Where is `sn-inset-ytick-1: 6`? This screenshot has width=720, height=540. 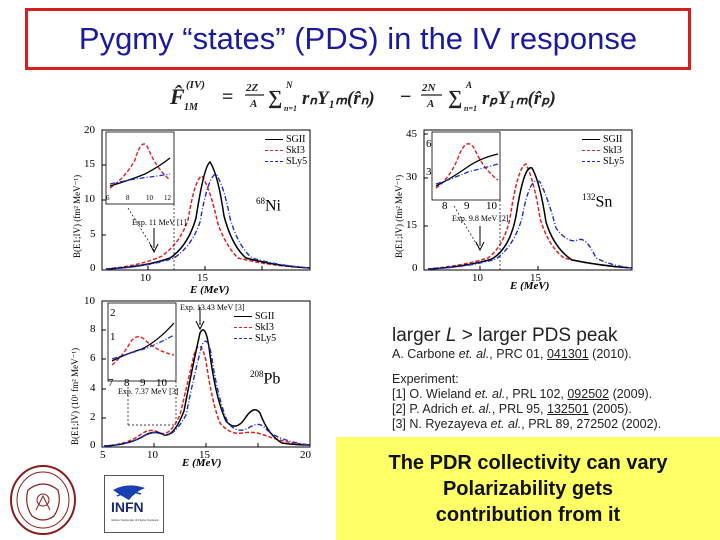
sn-inset-ytick-1: 6 is located at coordinates (429, 144).